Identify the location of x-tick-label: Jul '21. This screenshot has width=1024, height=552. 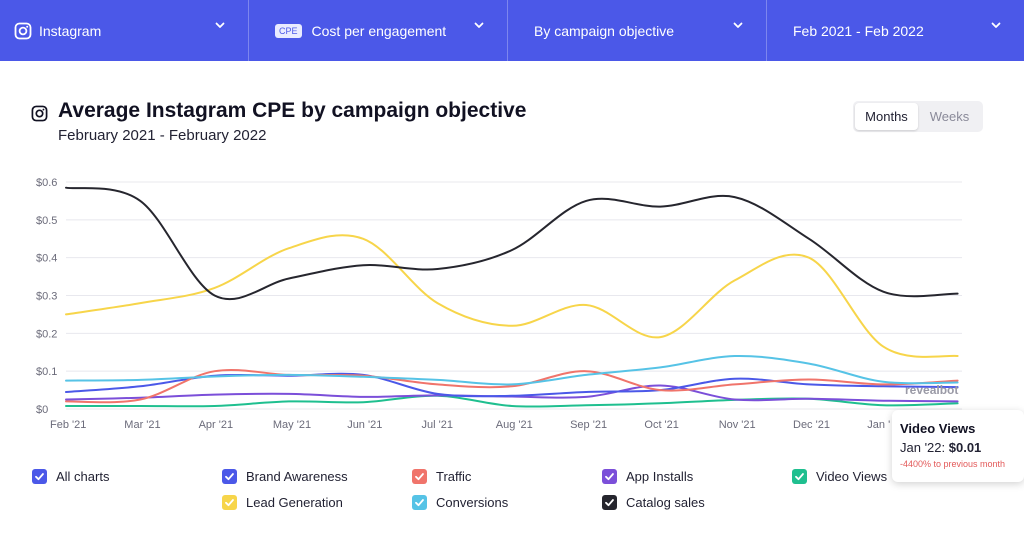
(437, 425).